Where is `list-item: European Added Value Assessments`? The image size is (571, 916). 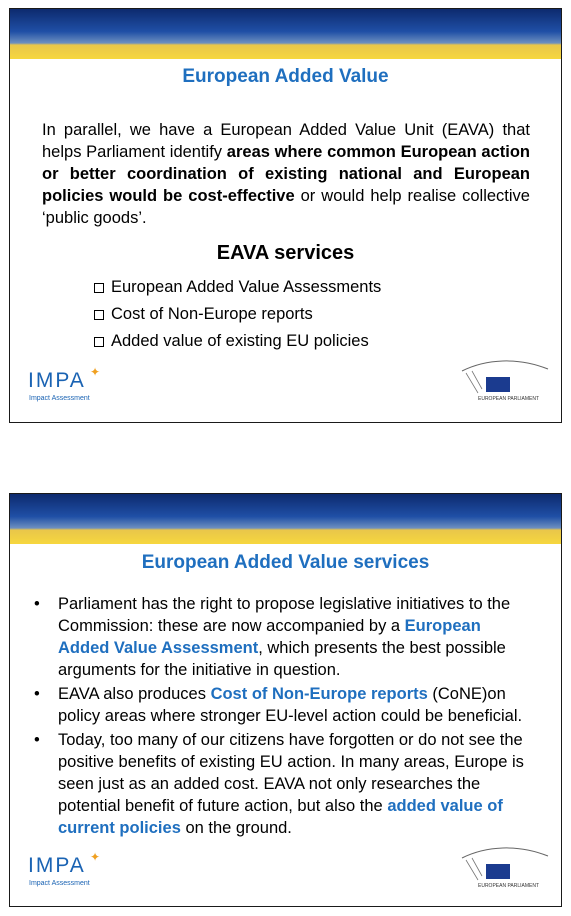 list-item: European Added Value Assessments is located at coordinates (237, 287).